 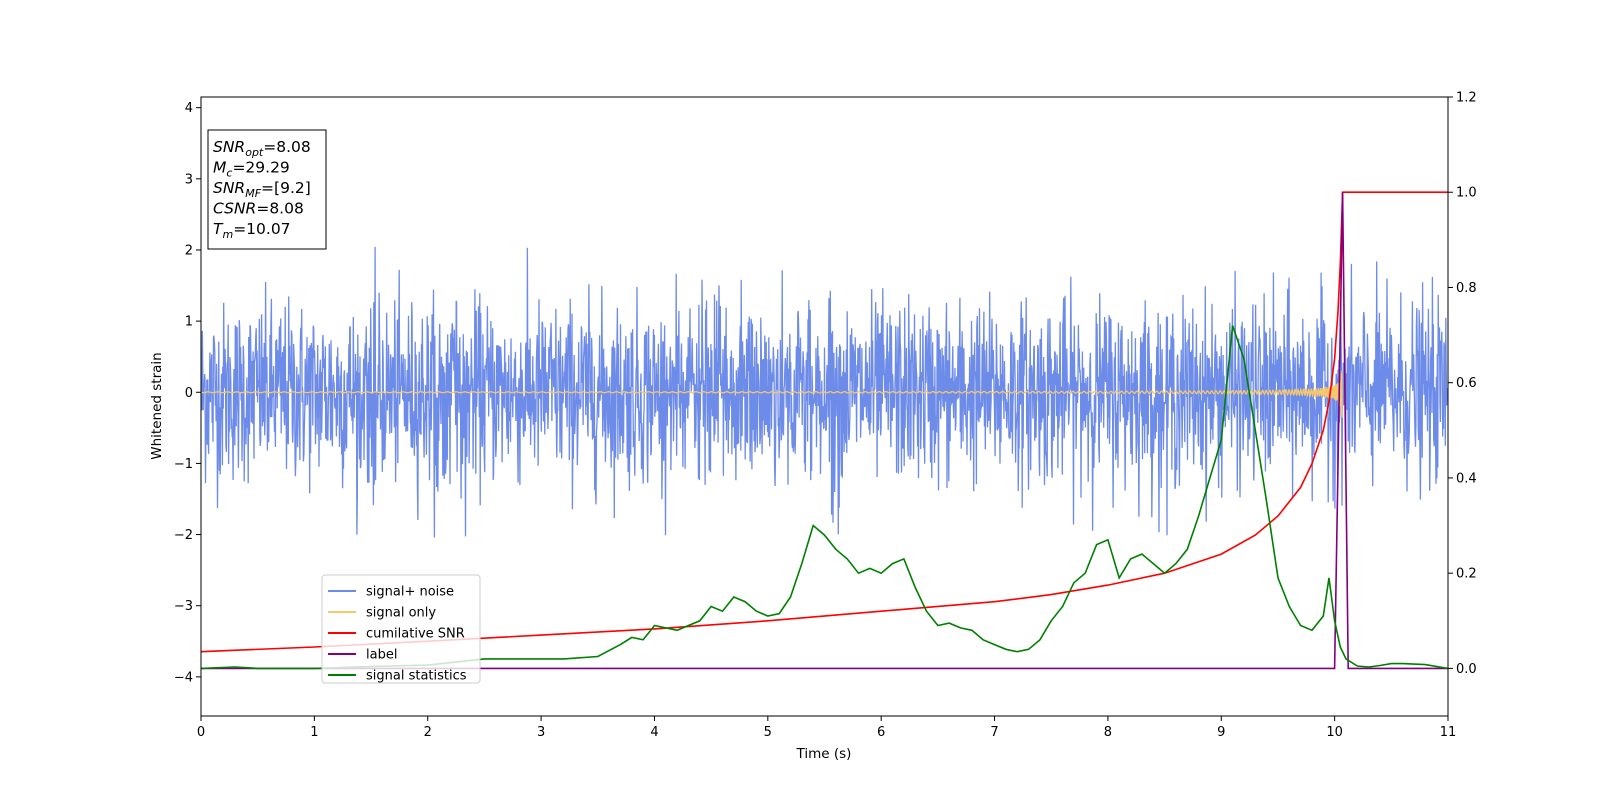 What do you see at coordinates (252, 230) in the screenshot?
I see `info-box-line: Tm=10.07` at bounding box center [252, 230].